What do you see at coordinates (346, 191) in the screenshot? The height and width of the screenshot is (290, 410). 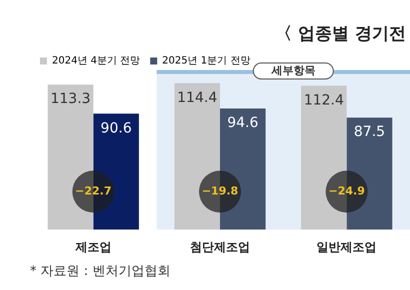 I see `annotation: −24.9` at bounding box center [346, 191].